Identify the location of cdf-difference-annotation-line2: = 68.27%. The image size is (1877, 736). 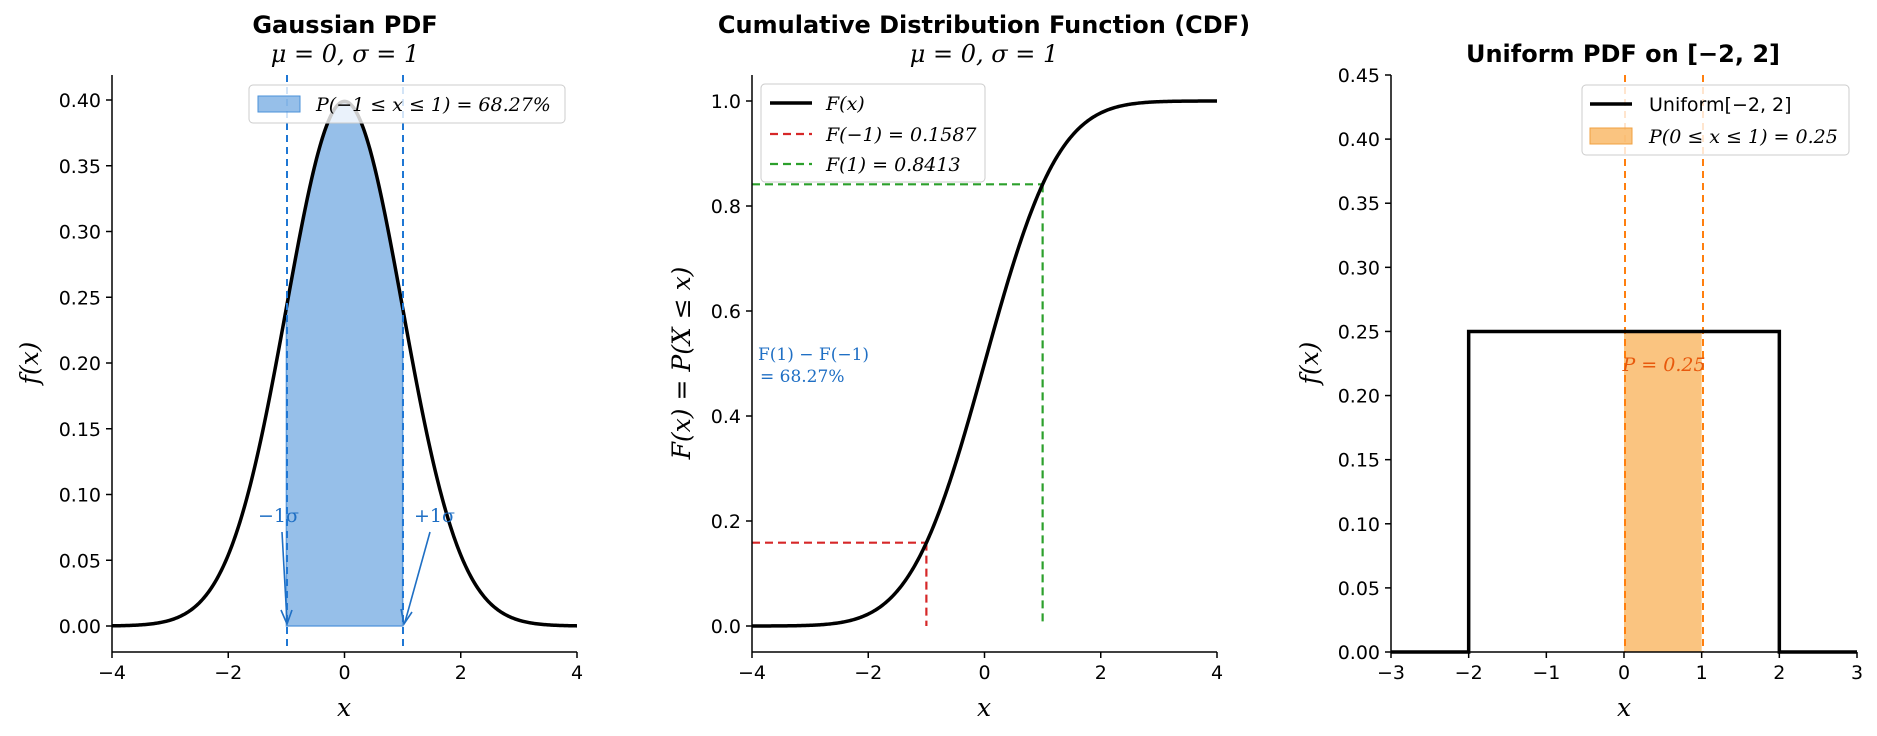
(802, 377).